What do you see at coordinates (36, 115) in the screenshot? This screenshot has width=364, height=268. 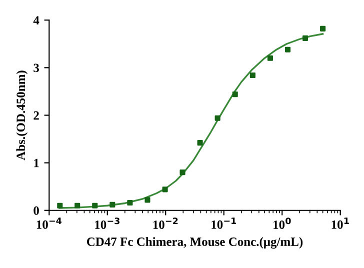 I see `y-tick-label: 2` at bounding box center [36, 115].